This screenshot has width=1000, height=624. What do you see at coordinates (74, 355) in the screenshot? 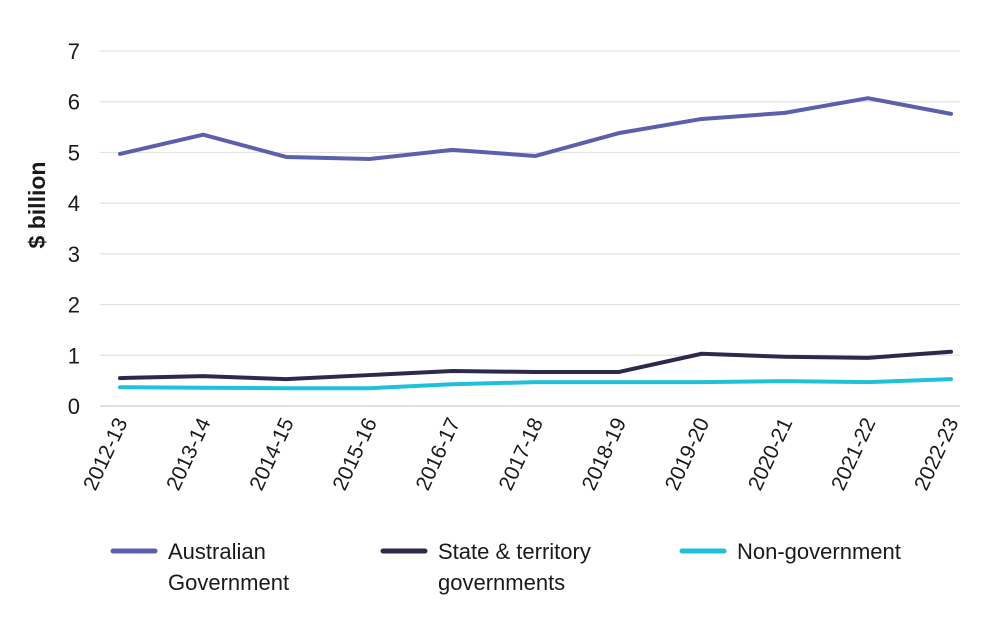
I see `y-tick-label: 1` at bounding box center [74, 355].